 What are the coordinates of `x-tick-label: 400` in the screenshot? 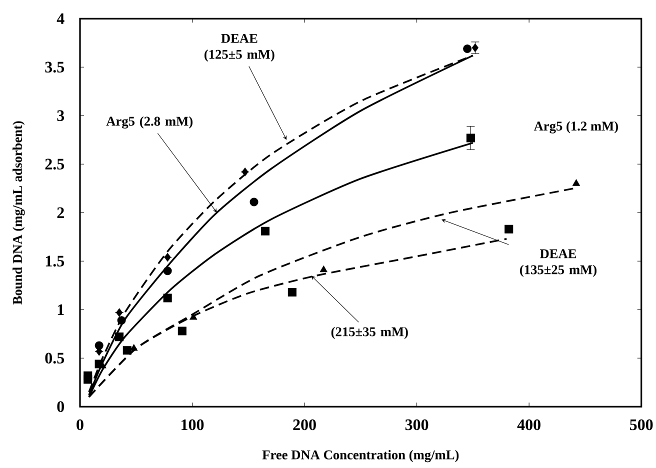 It's located at (528, 424).